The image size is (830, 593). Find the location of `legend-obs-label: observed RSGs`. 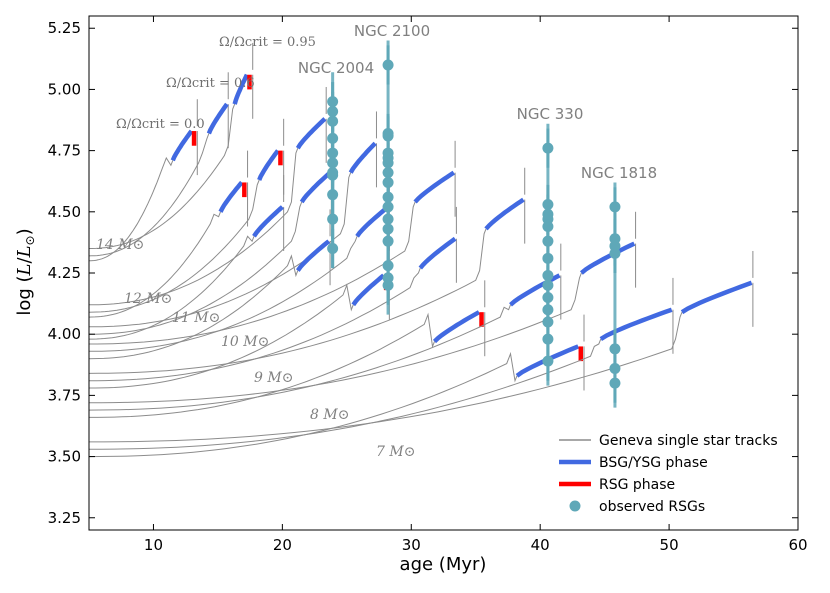

legend-obs-label: observed RSGs is located at coordinates (652, 507).